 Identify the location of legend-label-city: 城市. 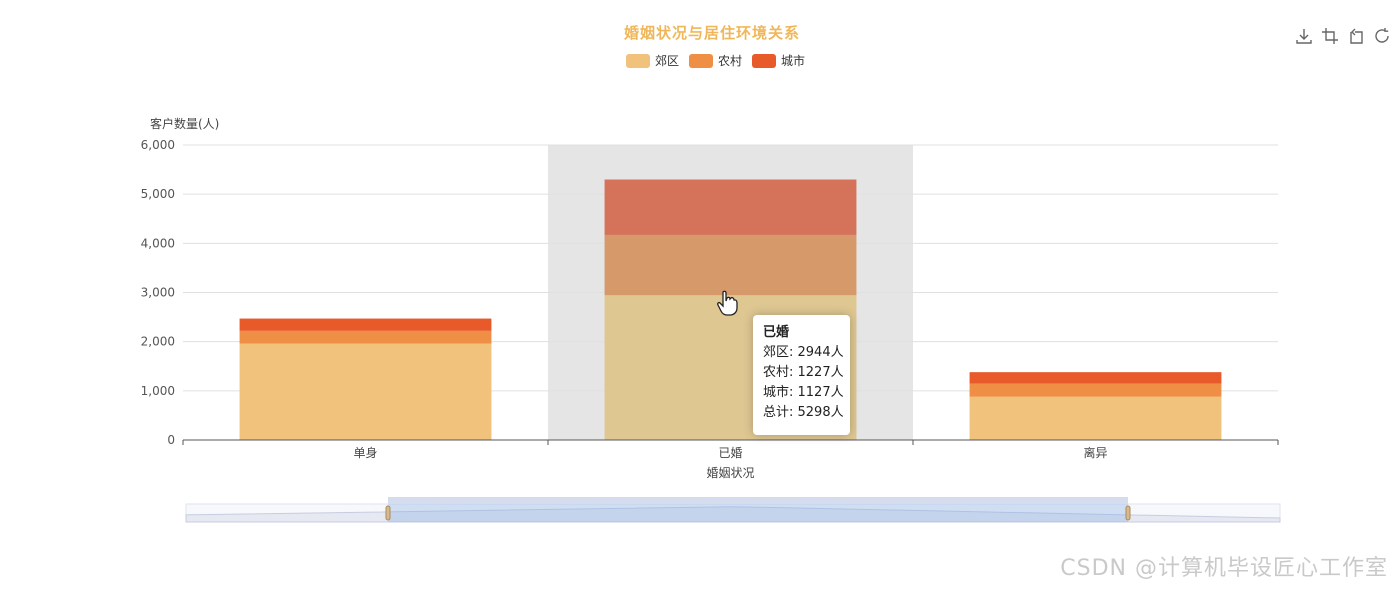
(793, 61).